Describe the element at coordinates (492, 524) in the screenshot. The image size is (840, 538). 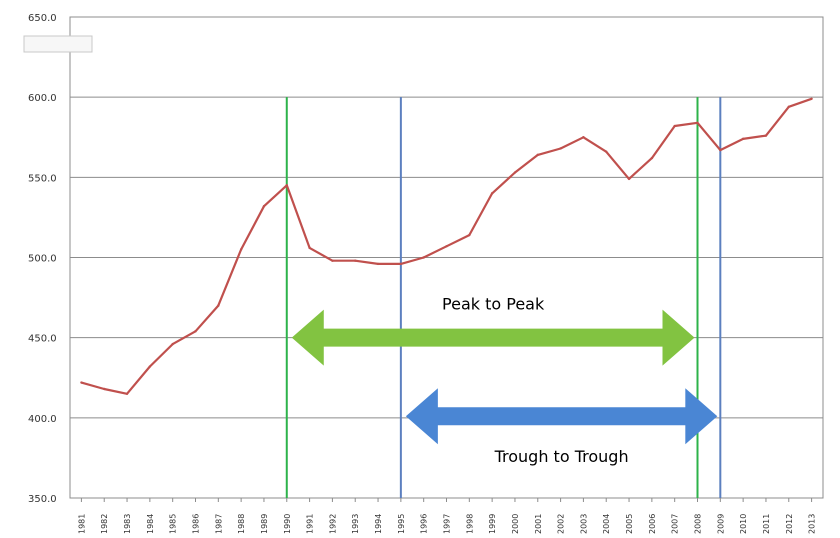
I see `x-tick-label: 1999` at that location.